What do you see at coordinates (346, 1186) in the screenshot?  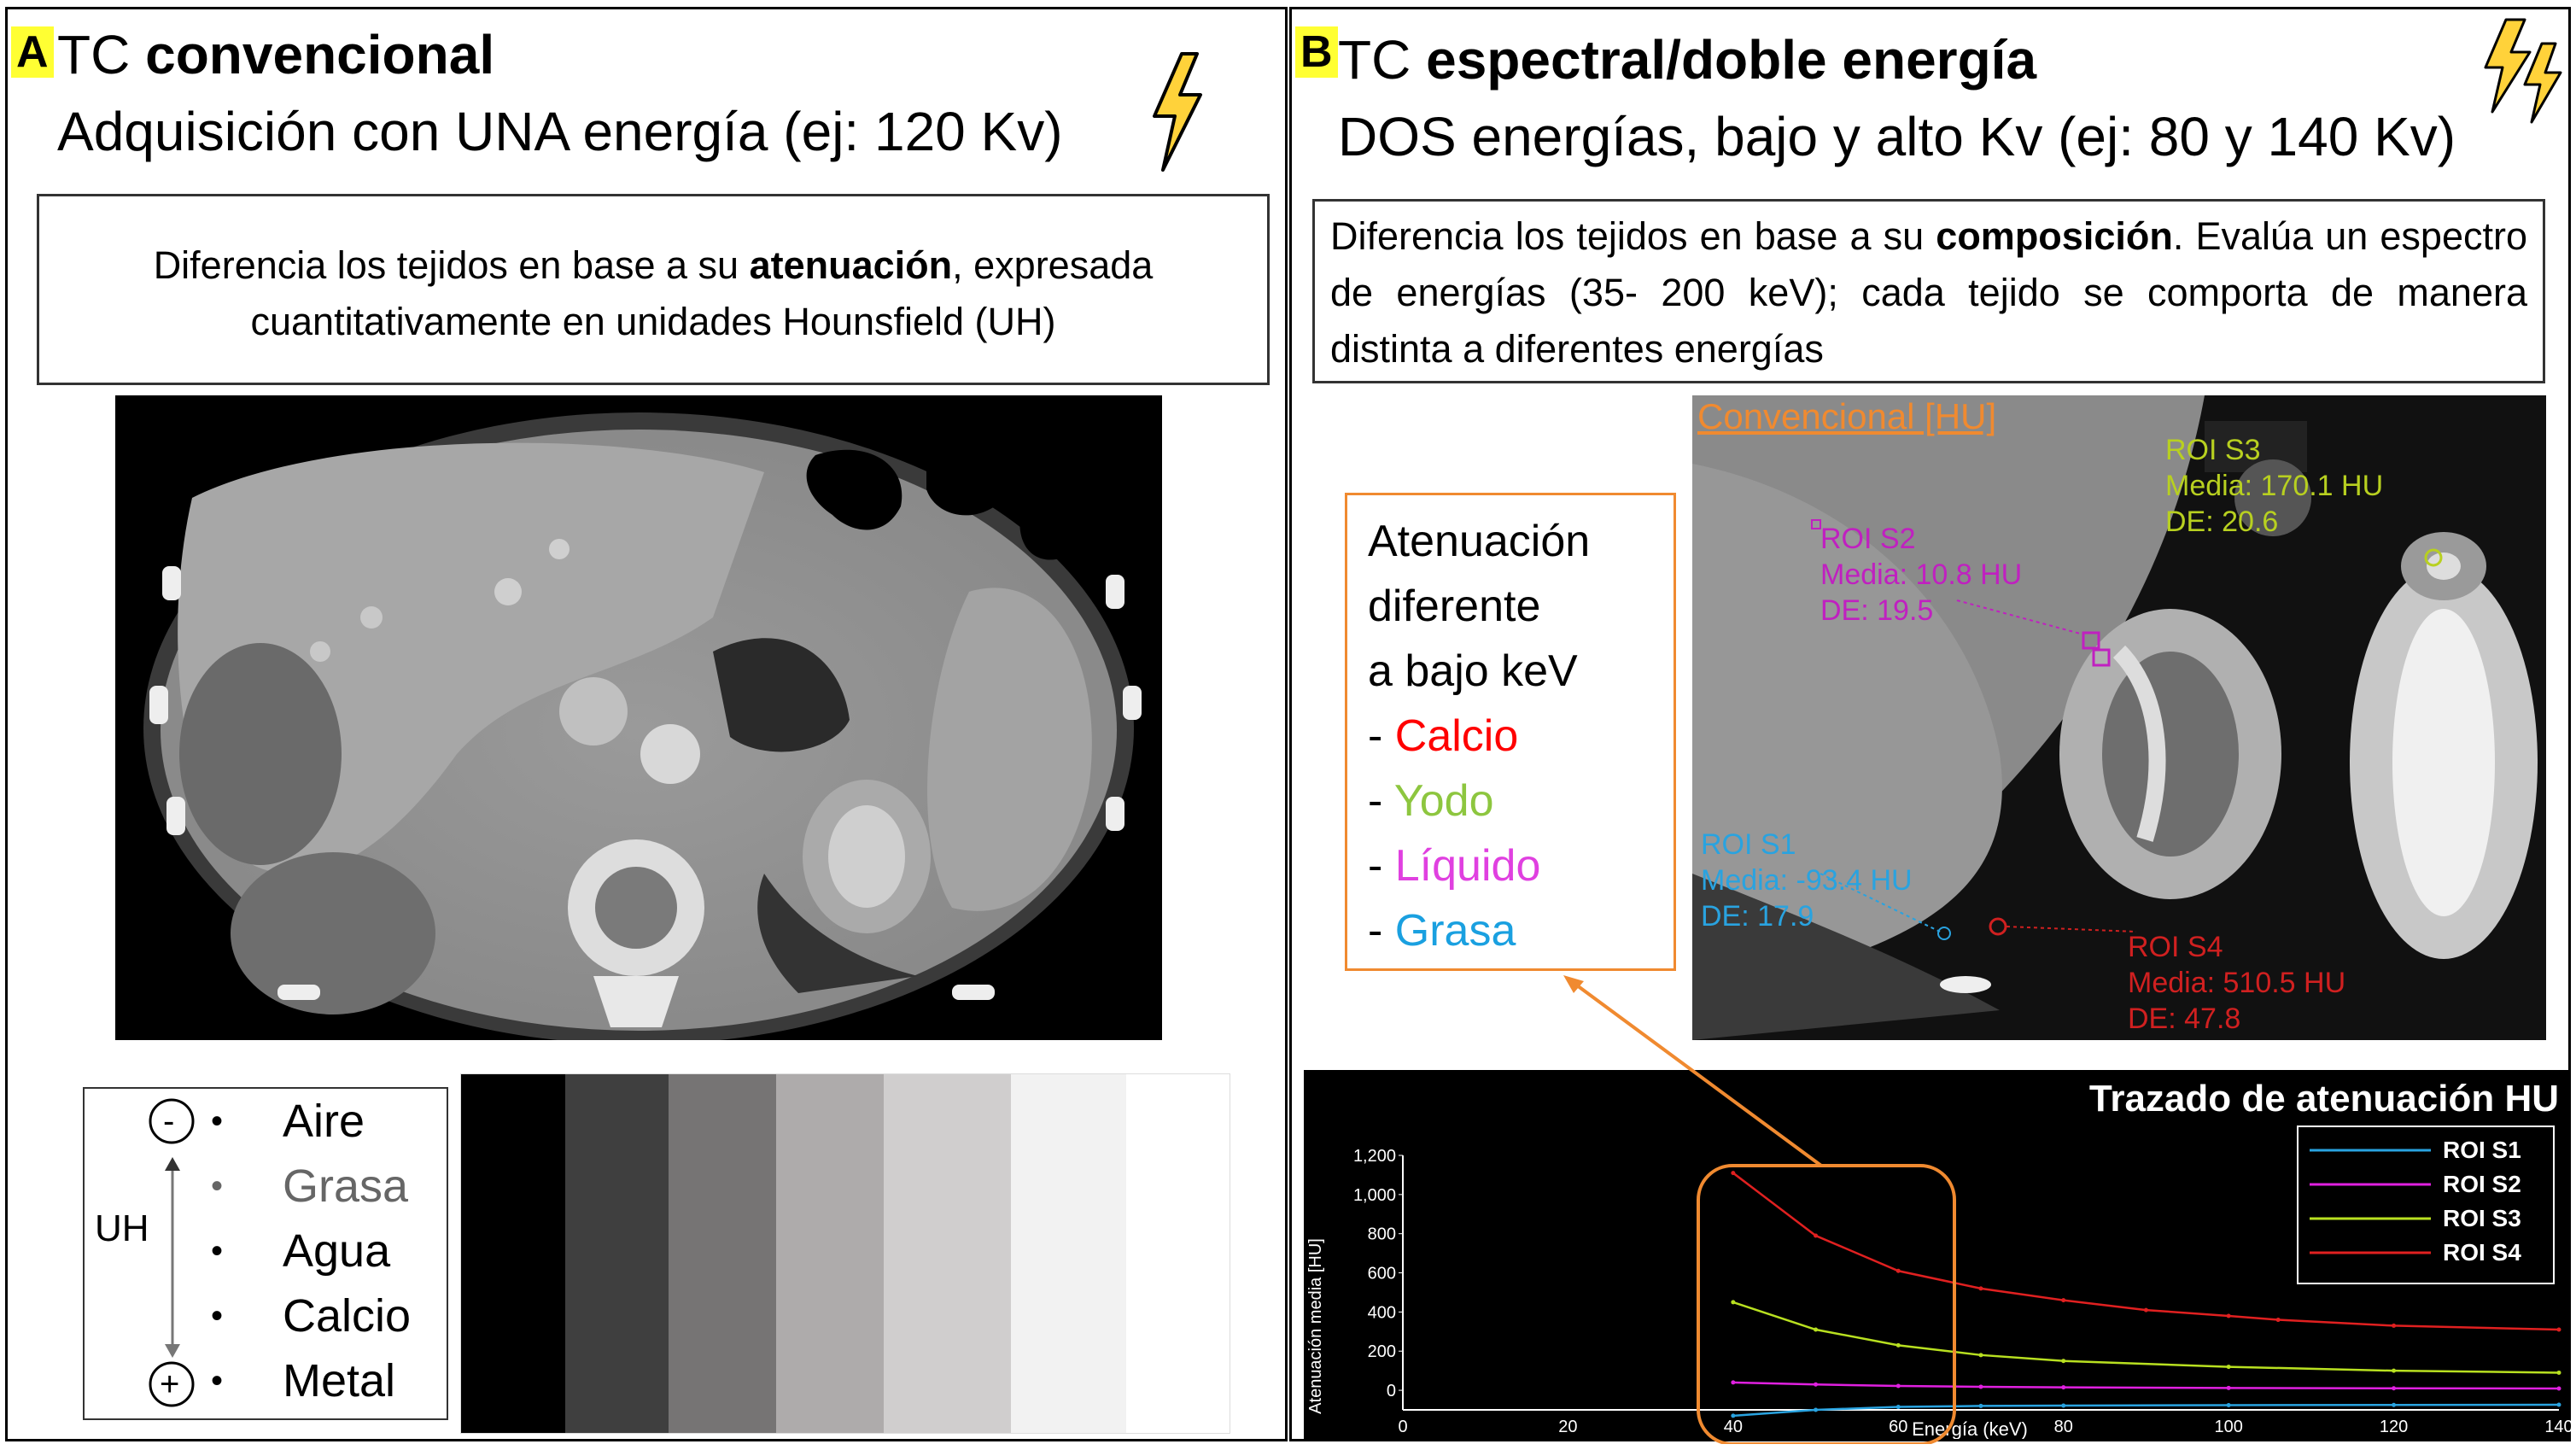 I see `legend-item-grasa: Grasa` at bounding box center [346, 1186].